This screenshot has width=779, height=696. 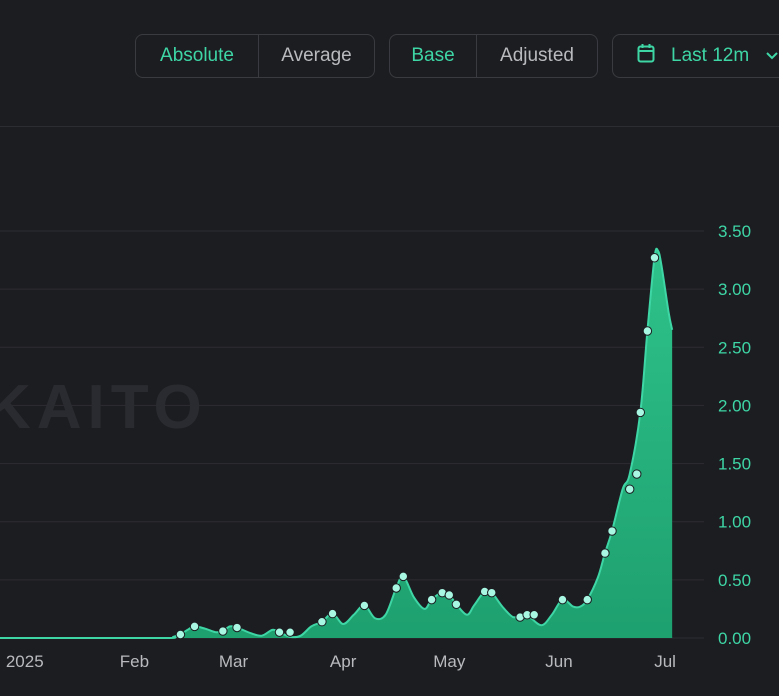 I want to click on y-tick-label: 0.00, so click(x=734, y=638).